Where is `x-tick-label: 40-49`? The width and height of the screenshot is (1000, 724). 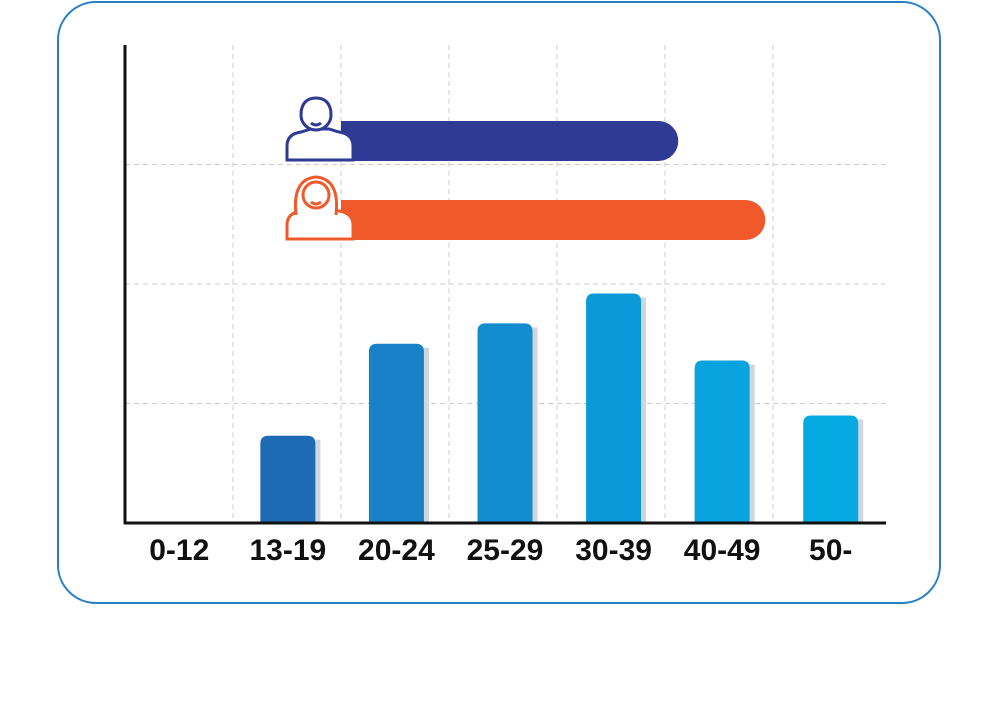 x-tick-label: 40-49 is located at coordinates (722, 550).